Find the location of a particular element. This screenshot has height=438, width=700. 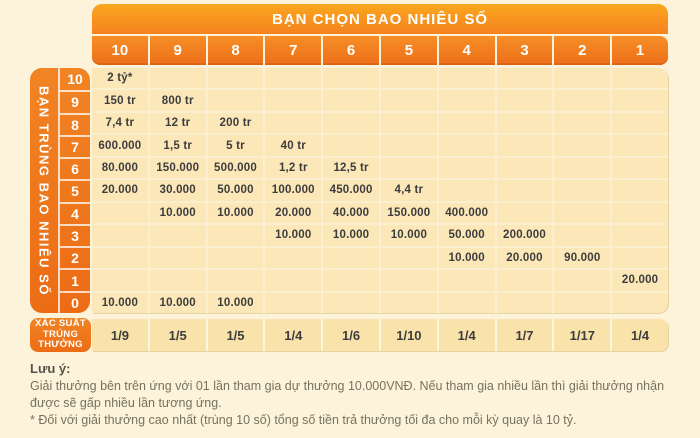

choose-numbers-title: BẠN CHỌN BAO NHIÊU SỐ is located at coordinates (379, 19).